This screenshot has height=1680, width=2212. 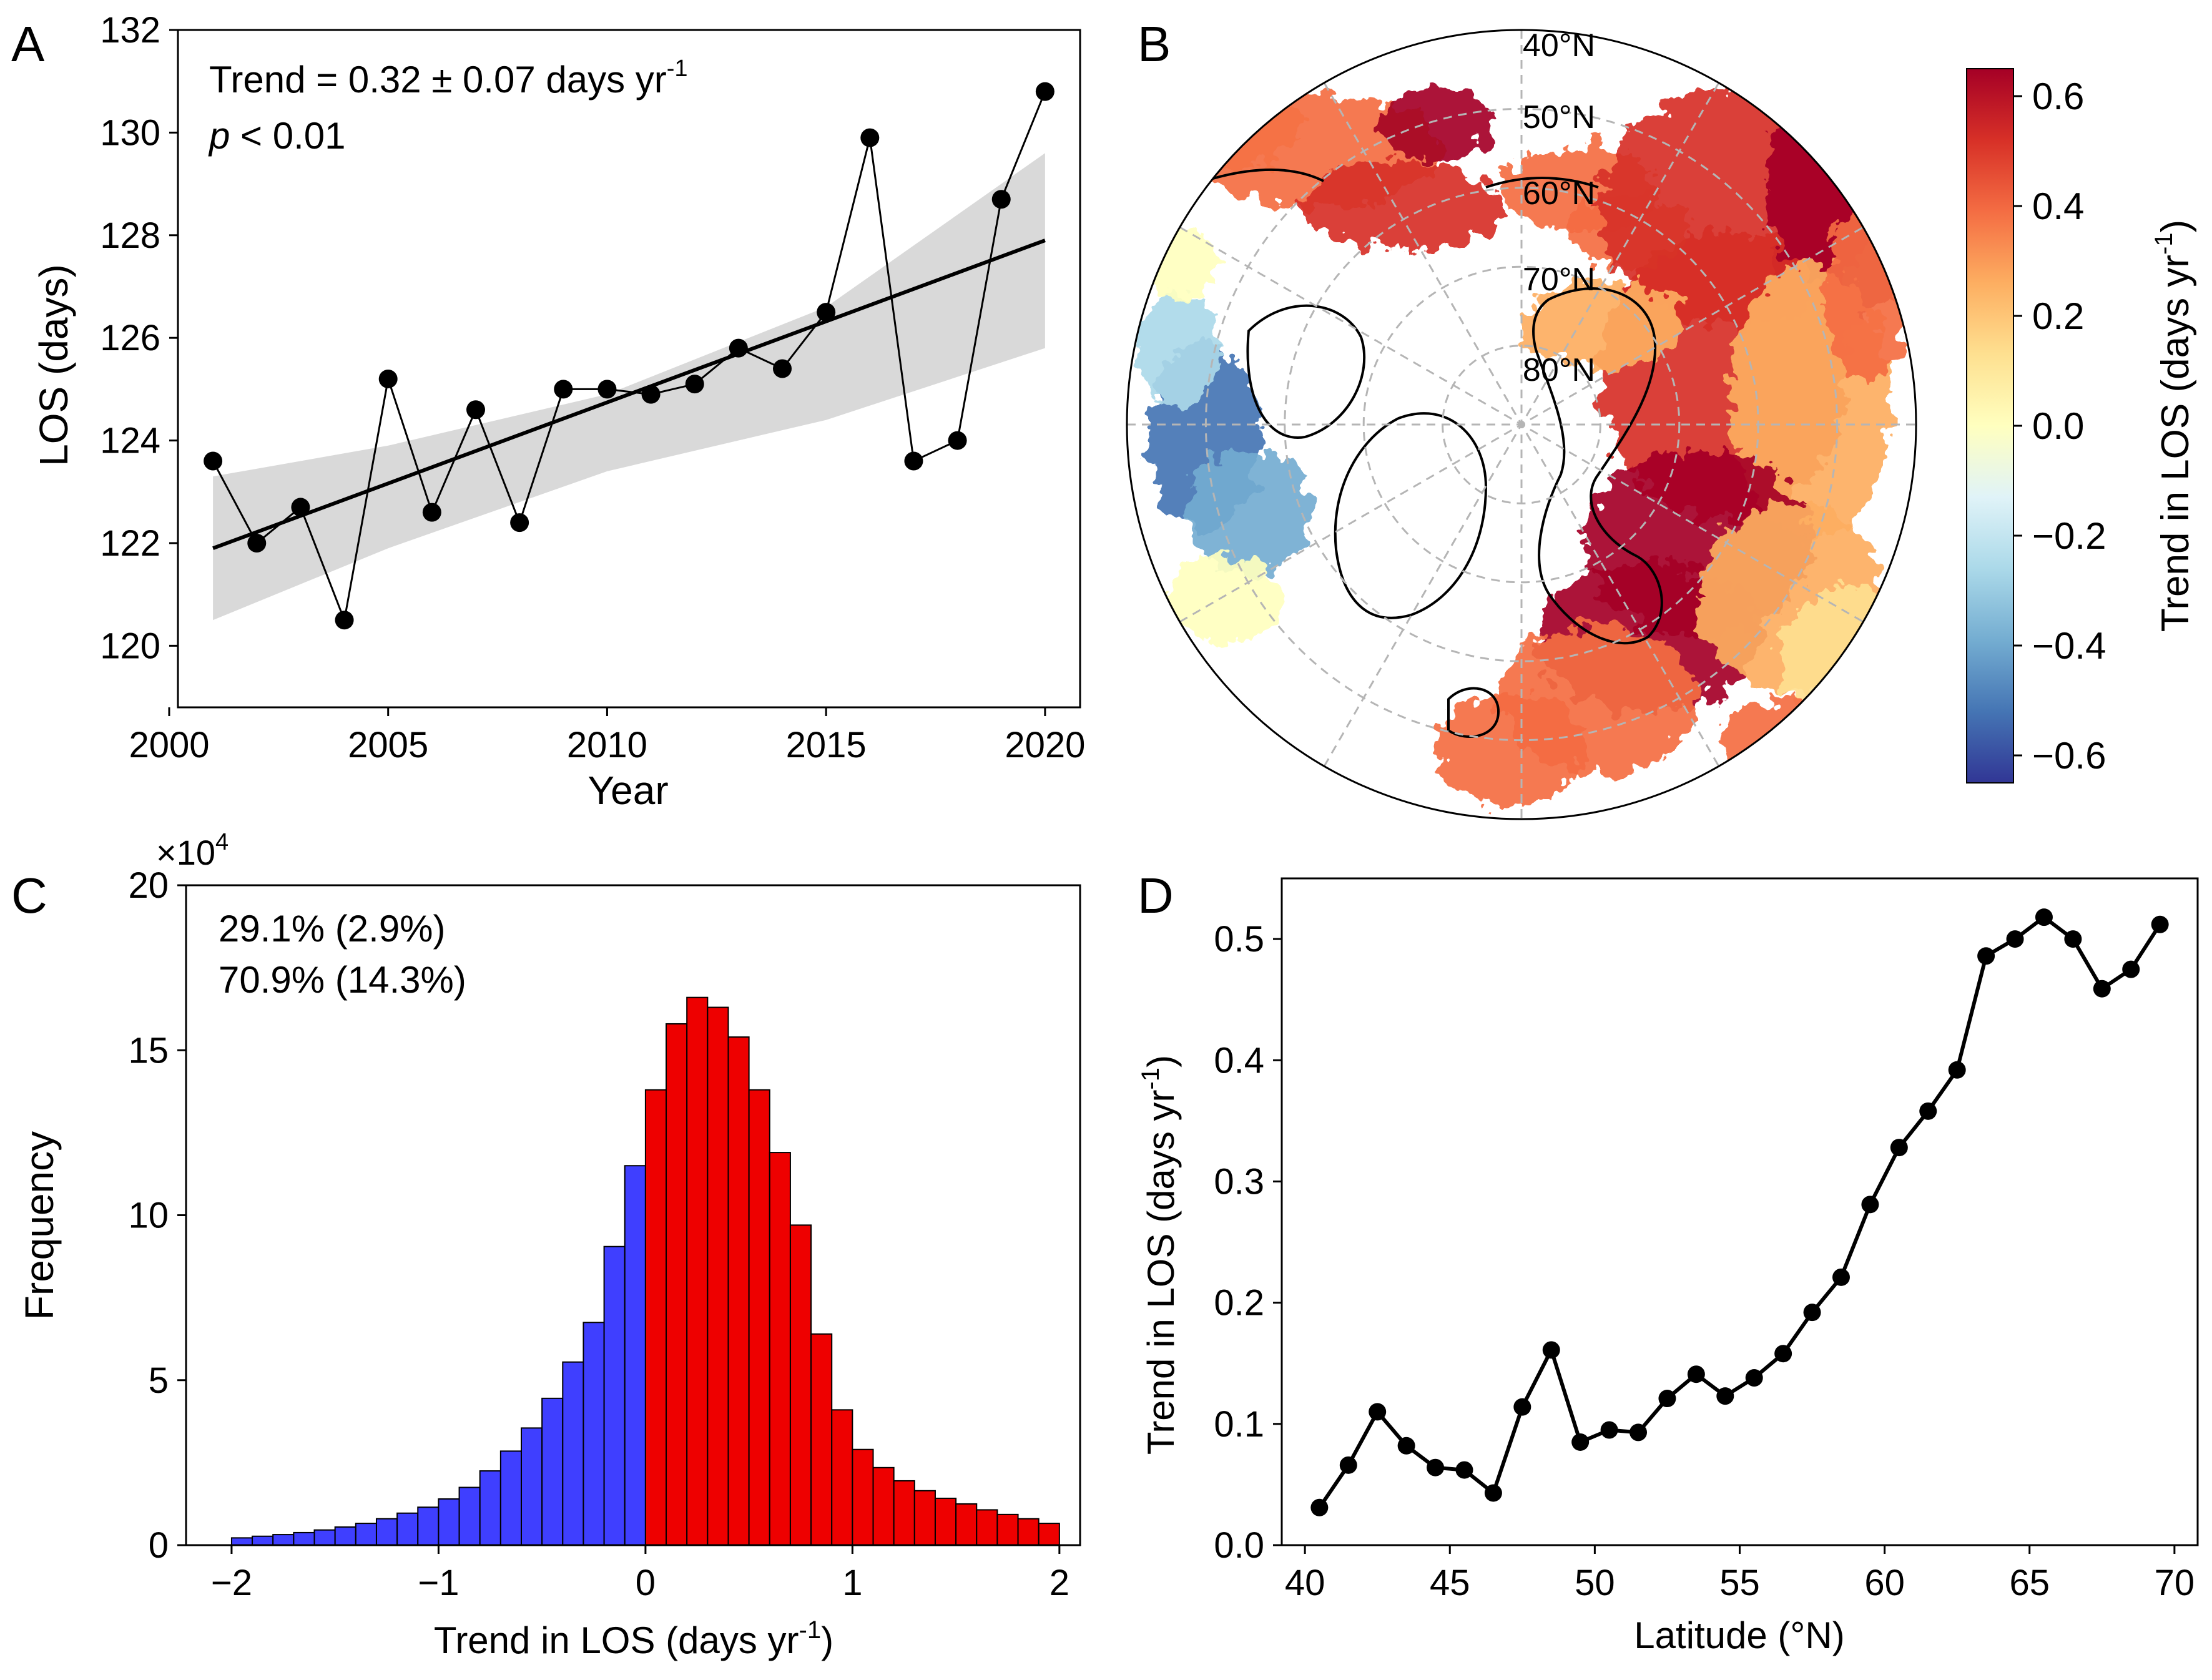 I want to click on latitude-labels: 40°N 50°N 60°N 70°N 80°N, so click(x=1559, y=207).